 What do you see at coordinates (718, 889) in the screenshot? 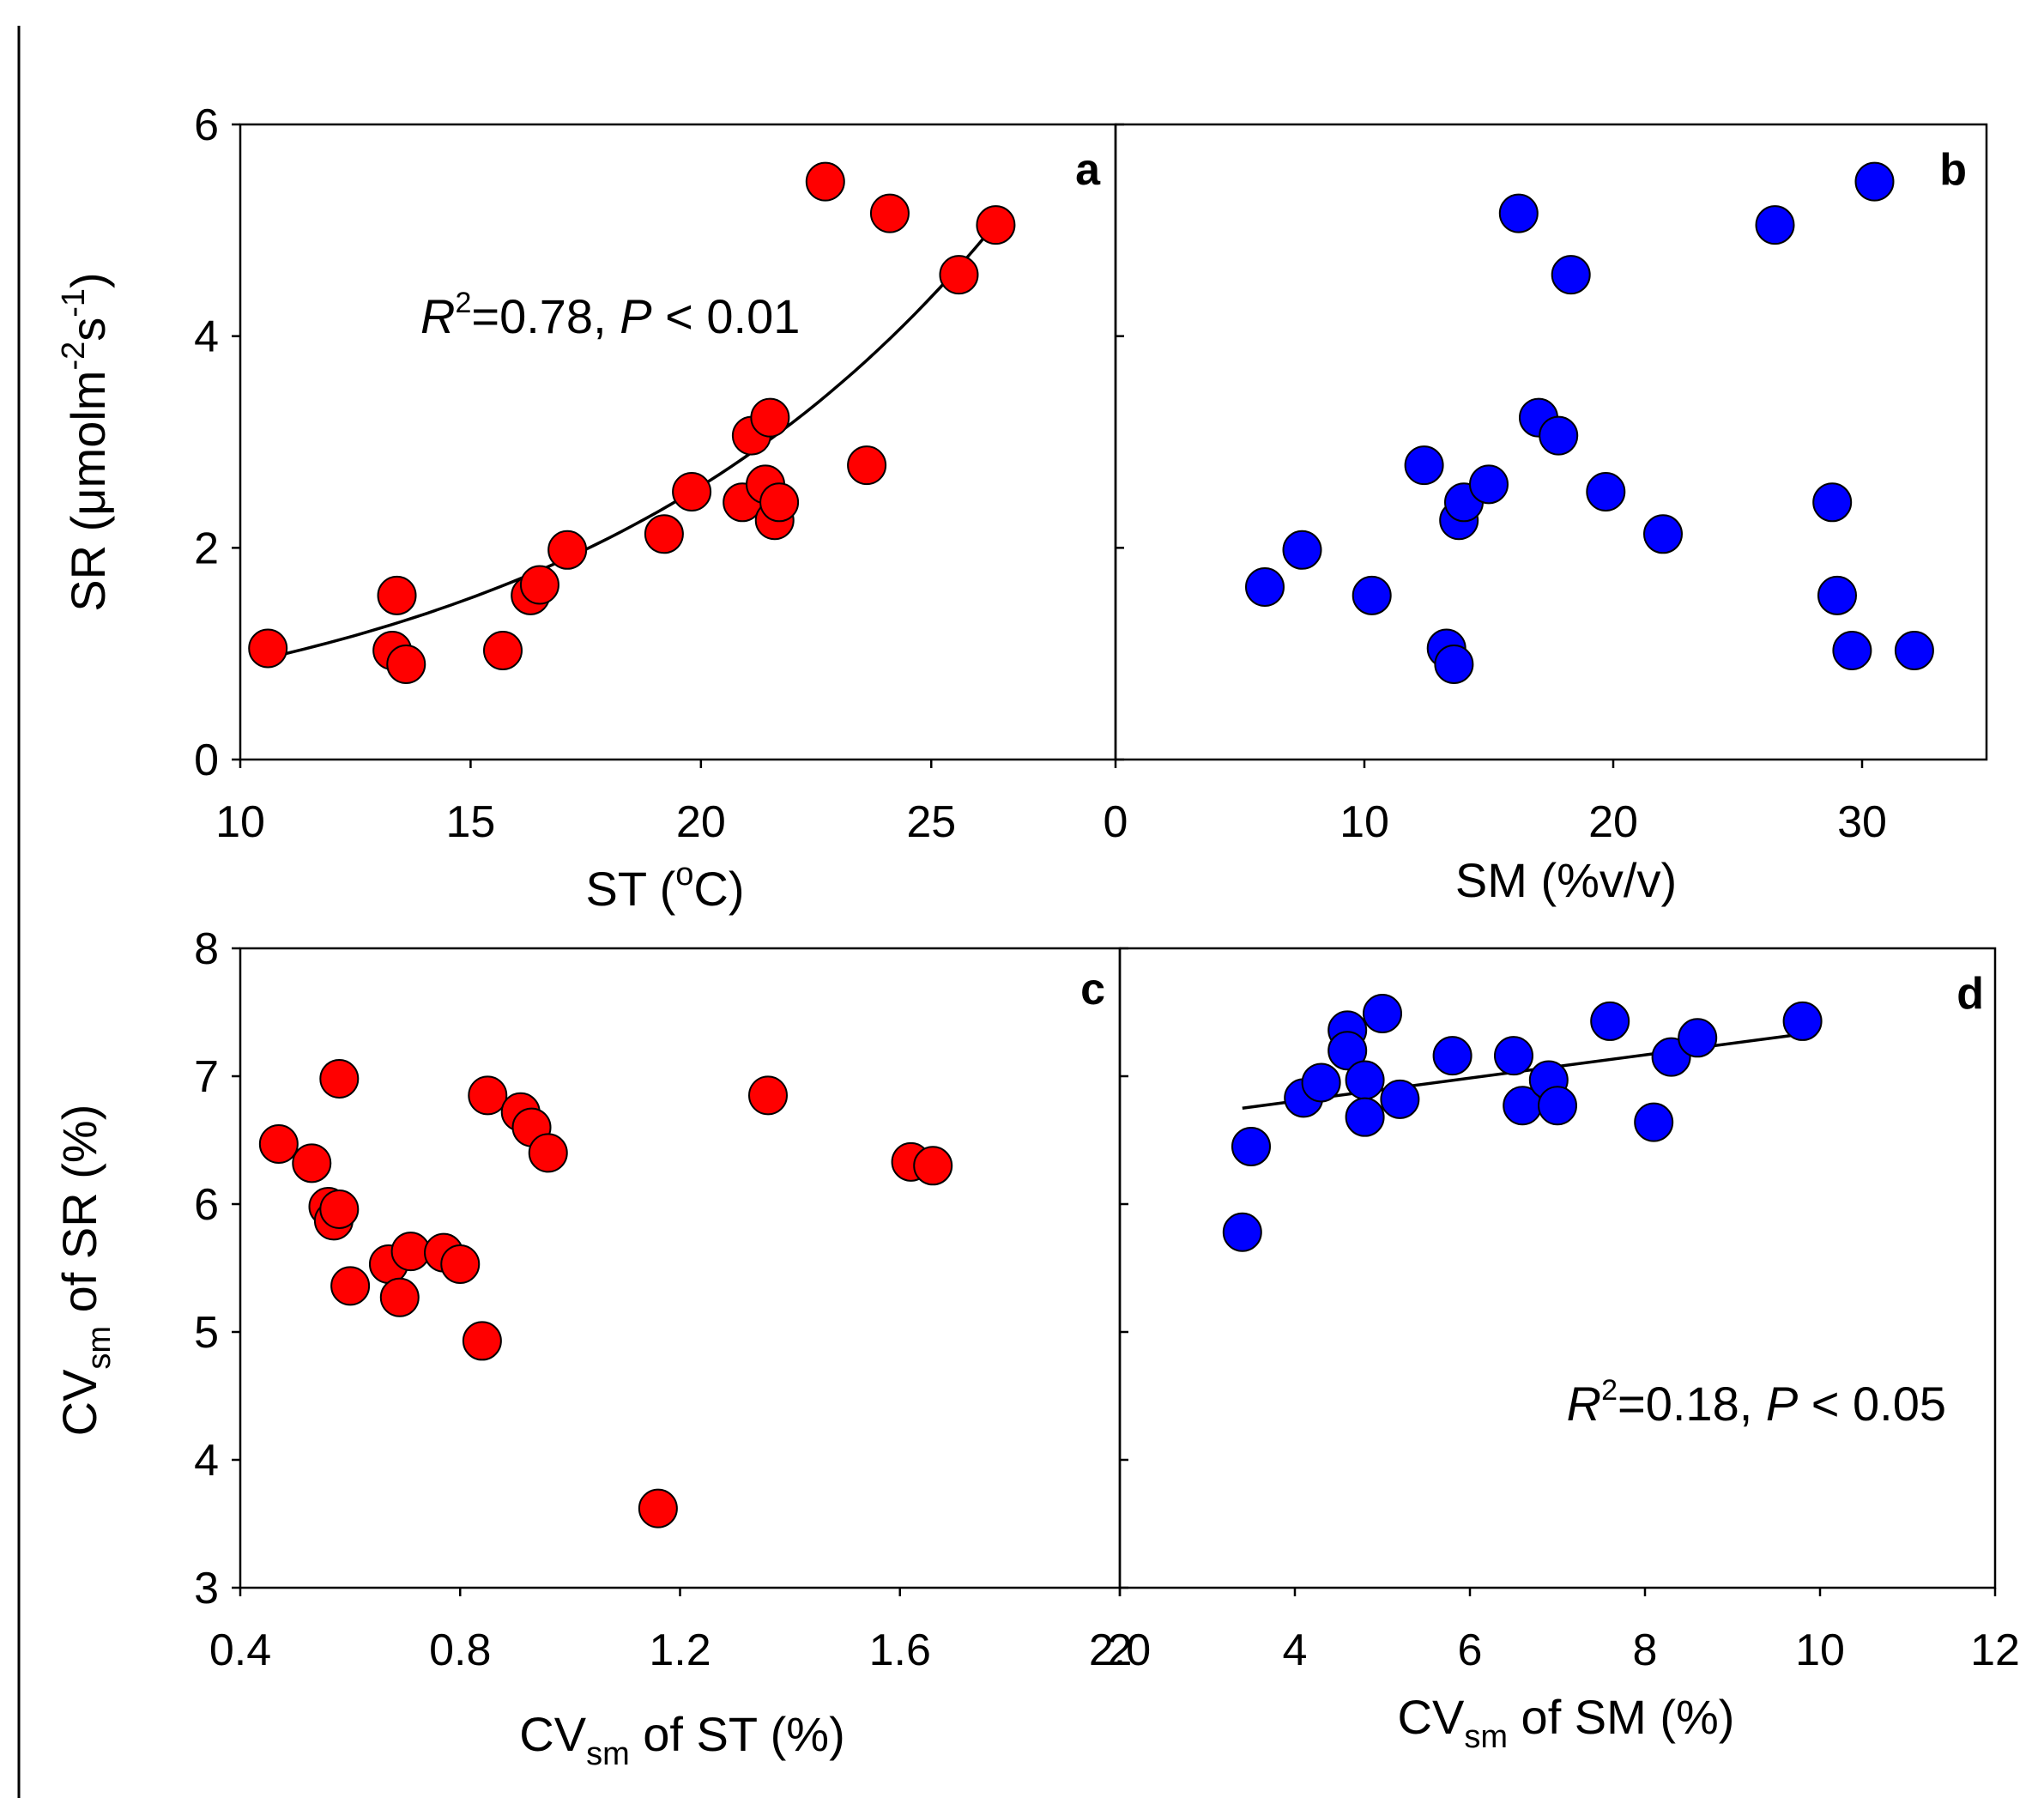
I see `panel-a-xlabel-end: C)` at bounding box center [718, 889].